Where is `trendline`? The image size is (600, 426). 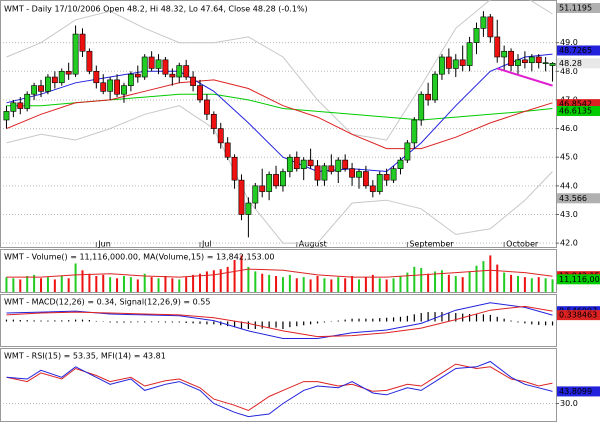
trendline is located at coordinates (524, 77).